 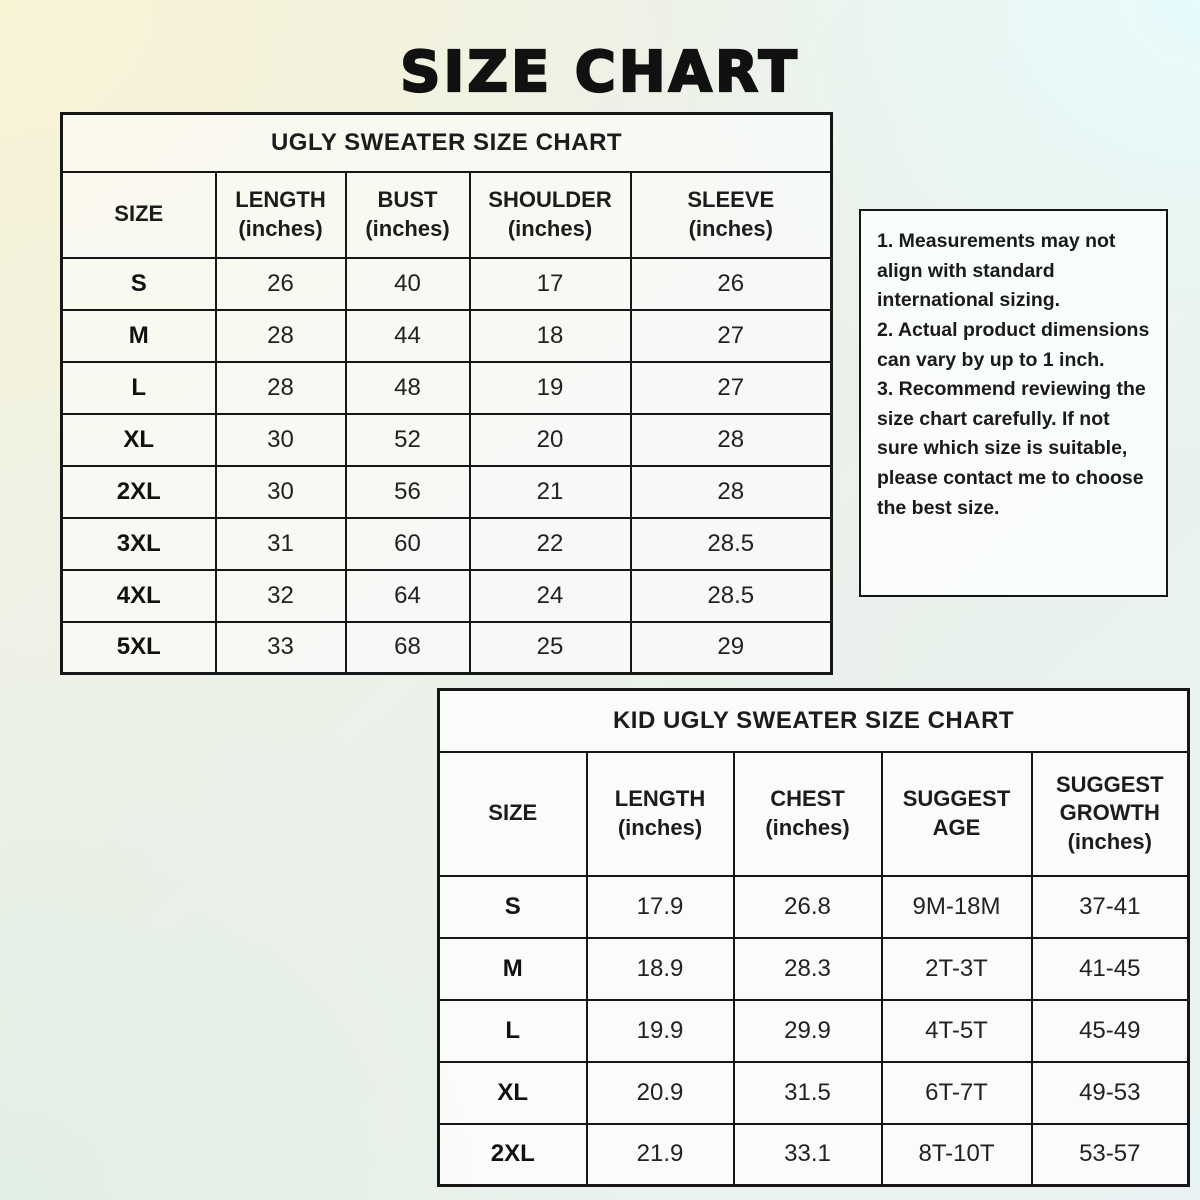 What do you see at coordinates (138, 647) in the screenshot?
I see `size-cell: 5XL` at bounding box center [138, 647].